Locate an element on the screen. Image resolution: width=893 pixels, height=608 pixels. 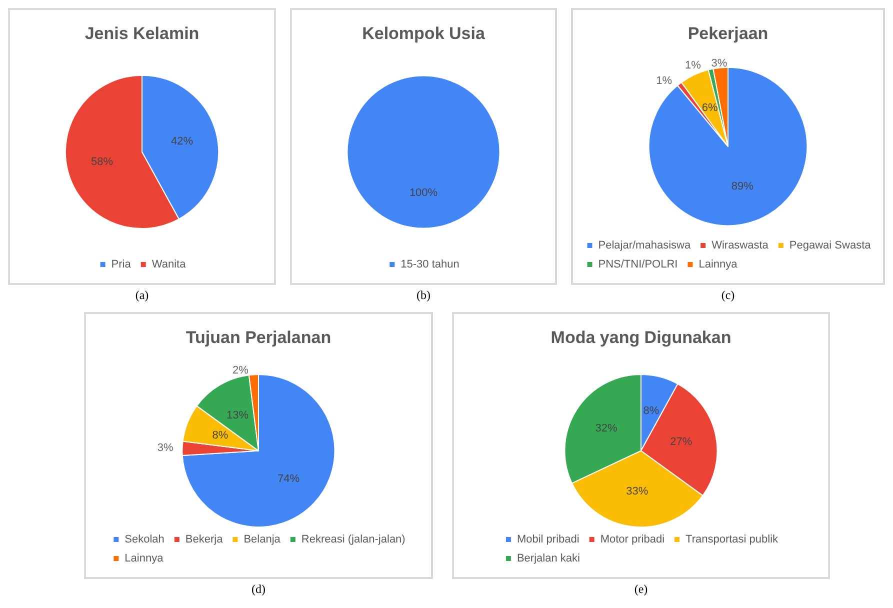
data-label: 58% is located at coordinates (102, 162).